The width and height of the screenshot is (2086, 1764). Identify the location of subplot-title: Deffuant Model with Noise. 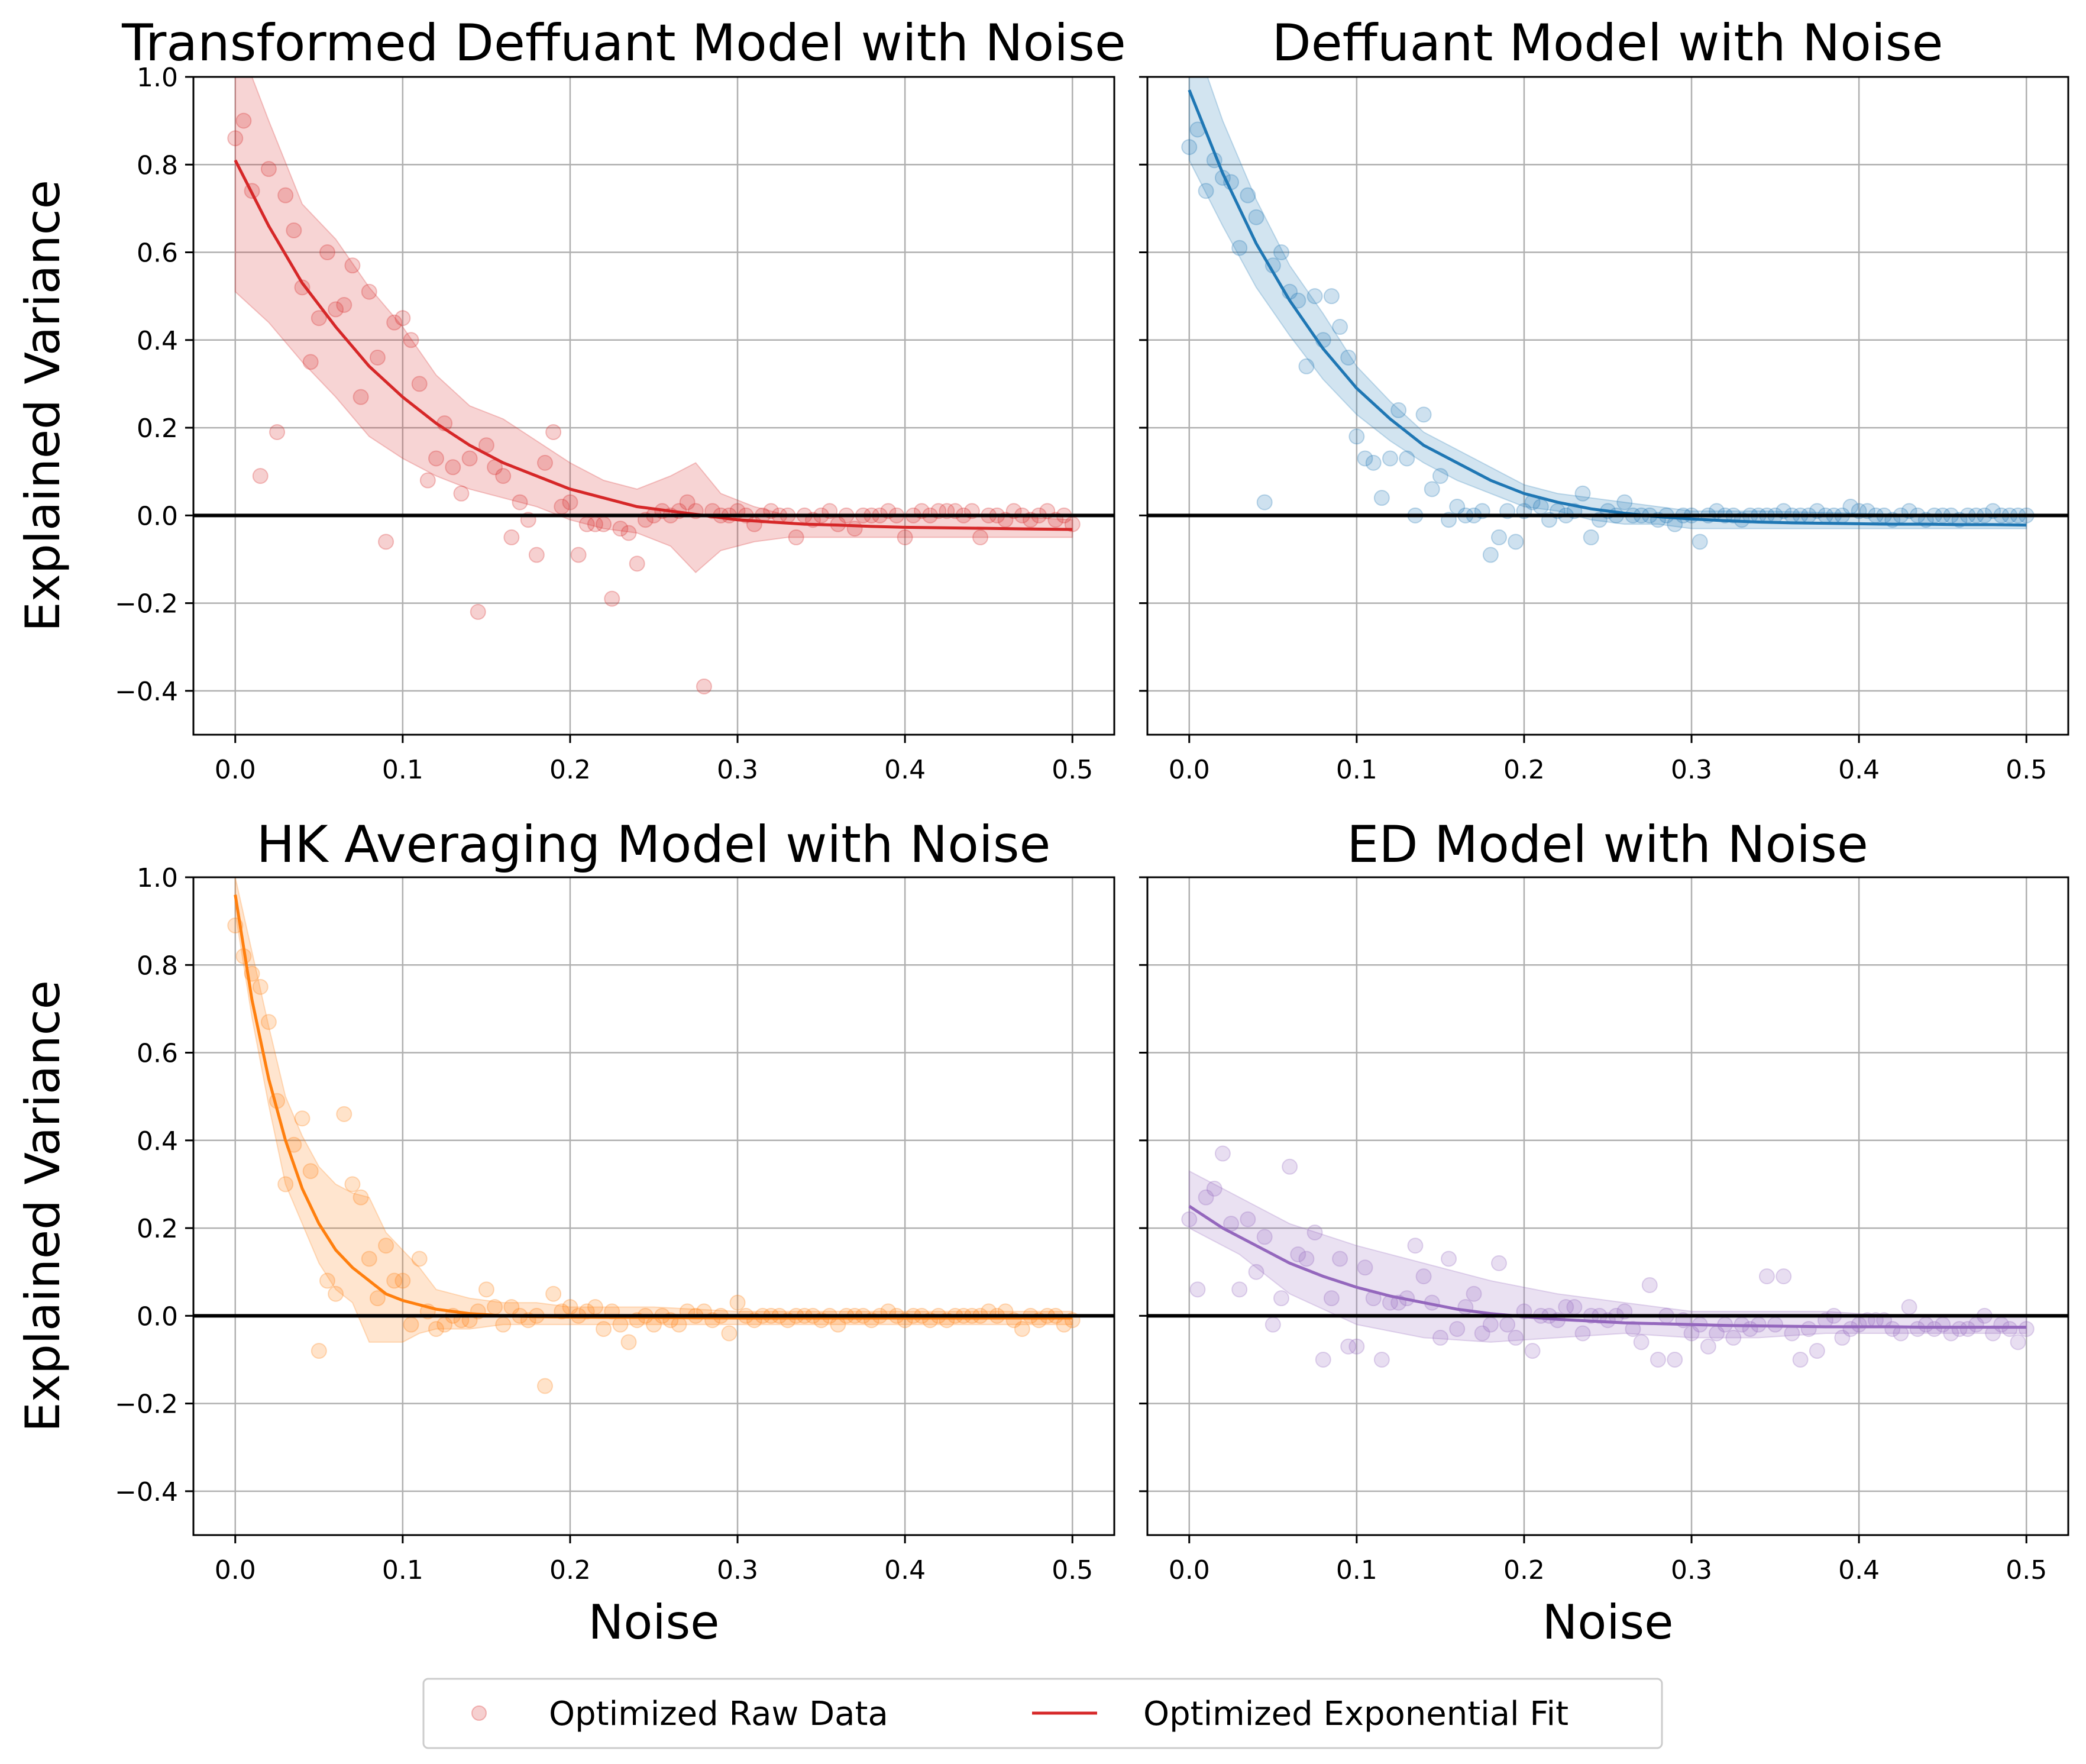
(1607, 43).